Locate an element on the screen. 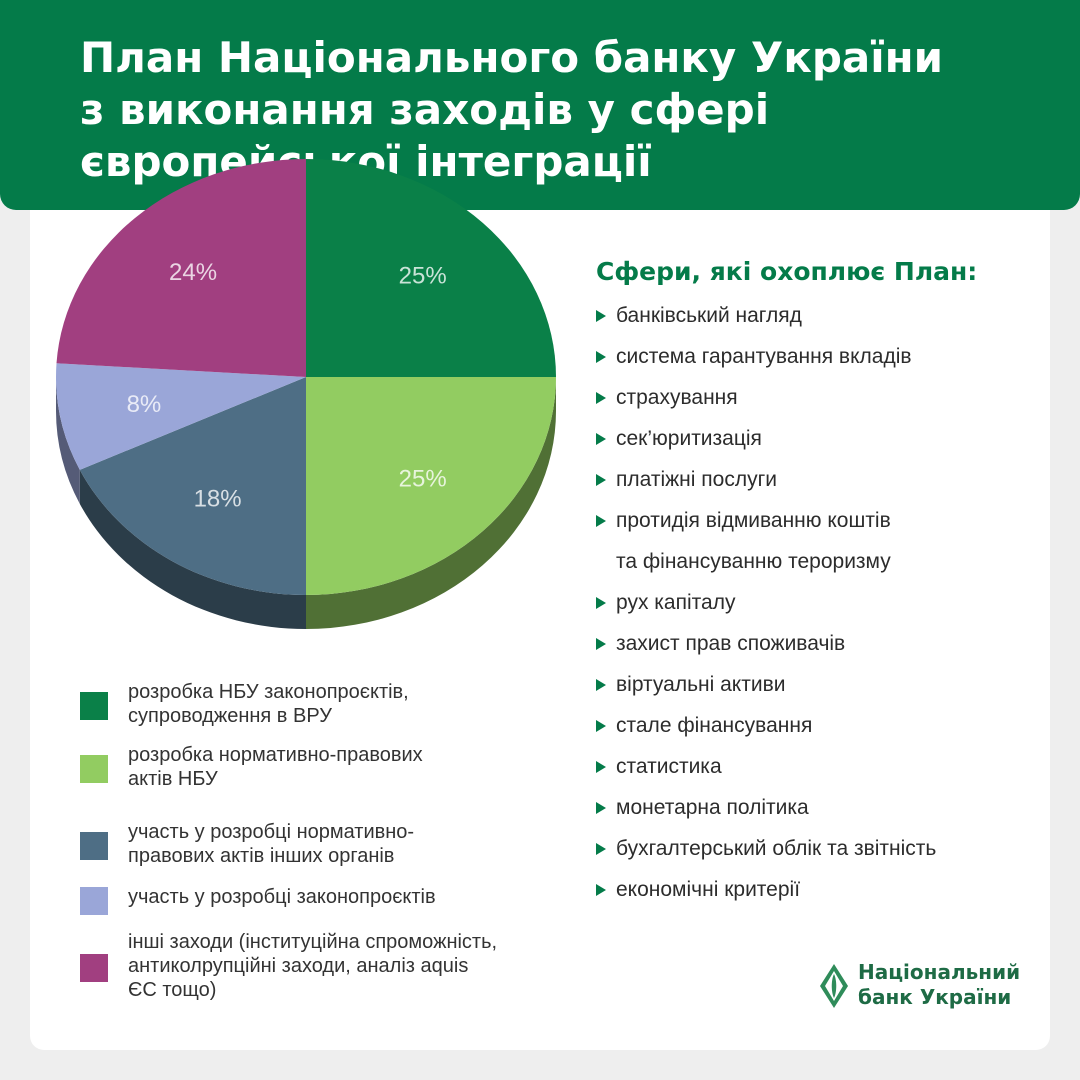  sphere-item: стале фінансування is located at coordinates (831, 725).